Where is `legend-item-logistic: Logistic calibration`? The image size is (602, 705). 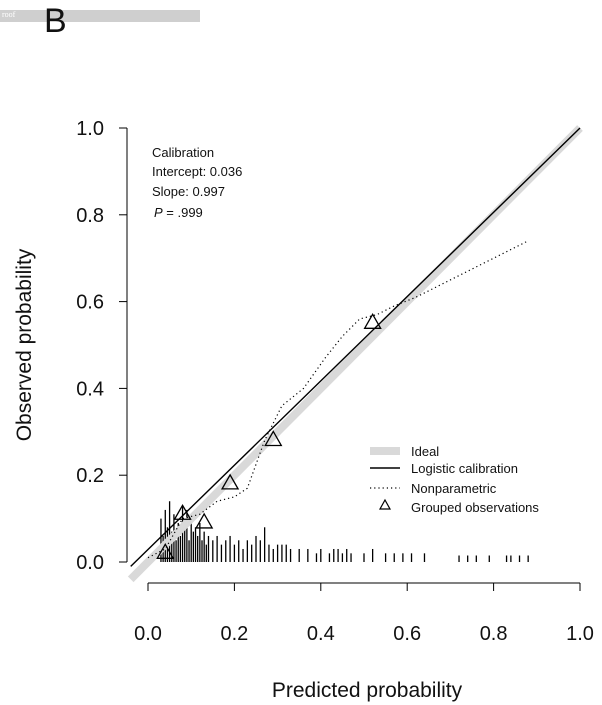
legend-item-logistic: Logistic calibration is located at coordinates (464, 468).